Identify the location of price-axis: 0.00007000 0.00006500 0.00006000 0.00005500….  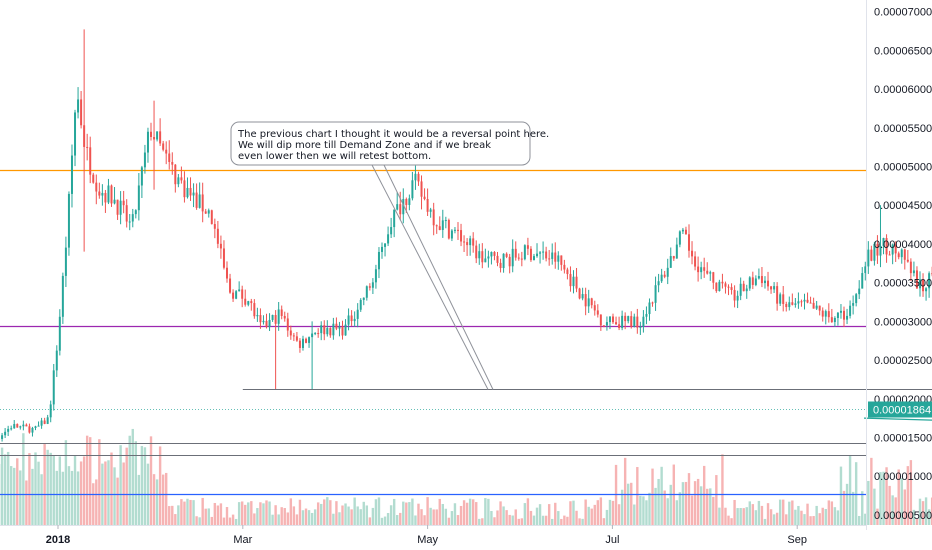
(903, 264).